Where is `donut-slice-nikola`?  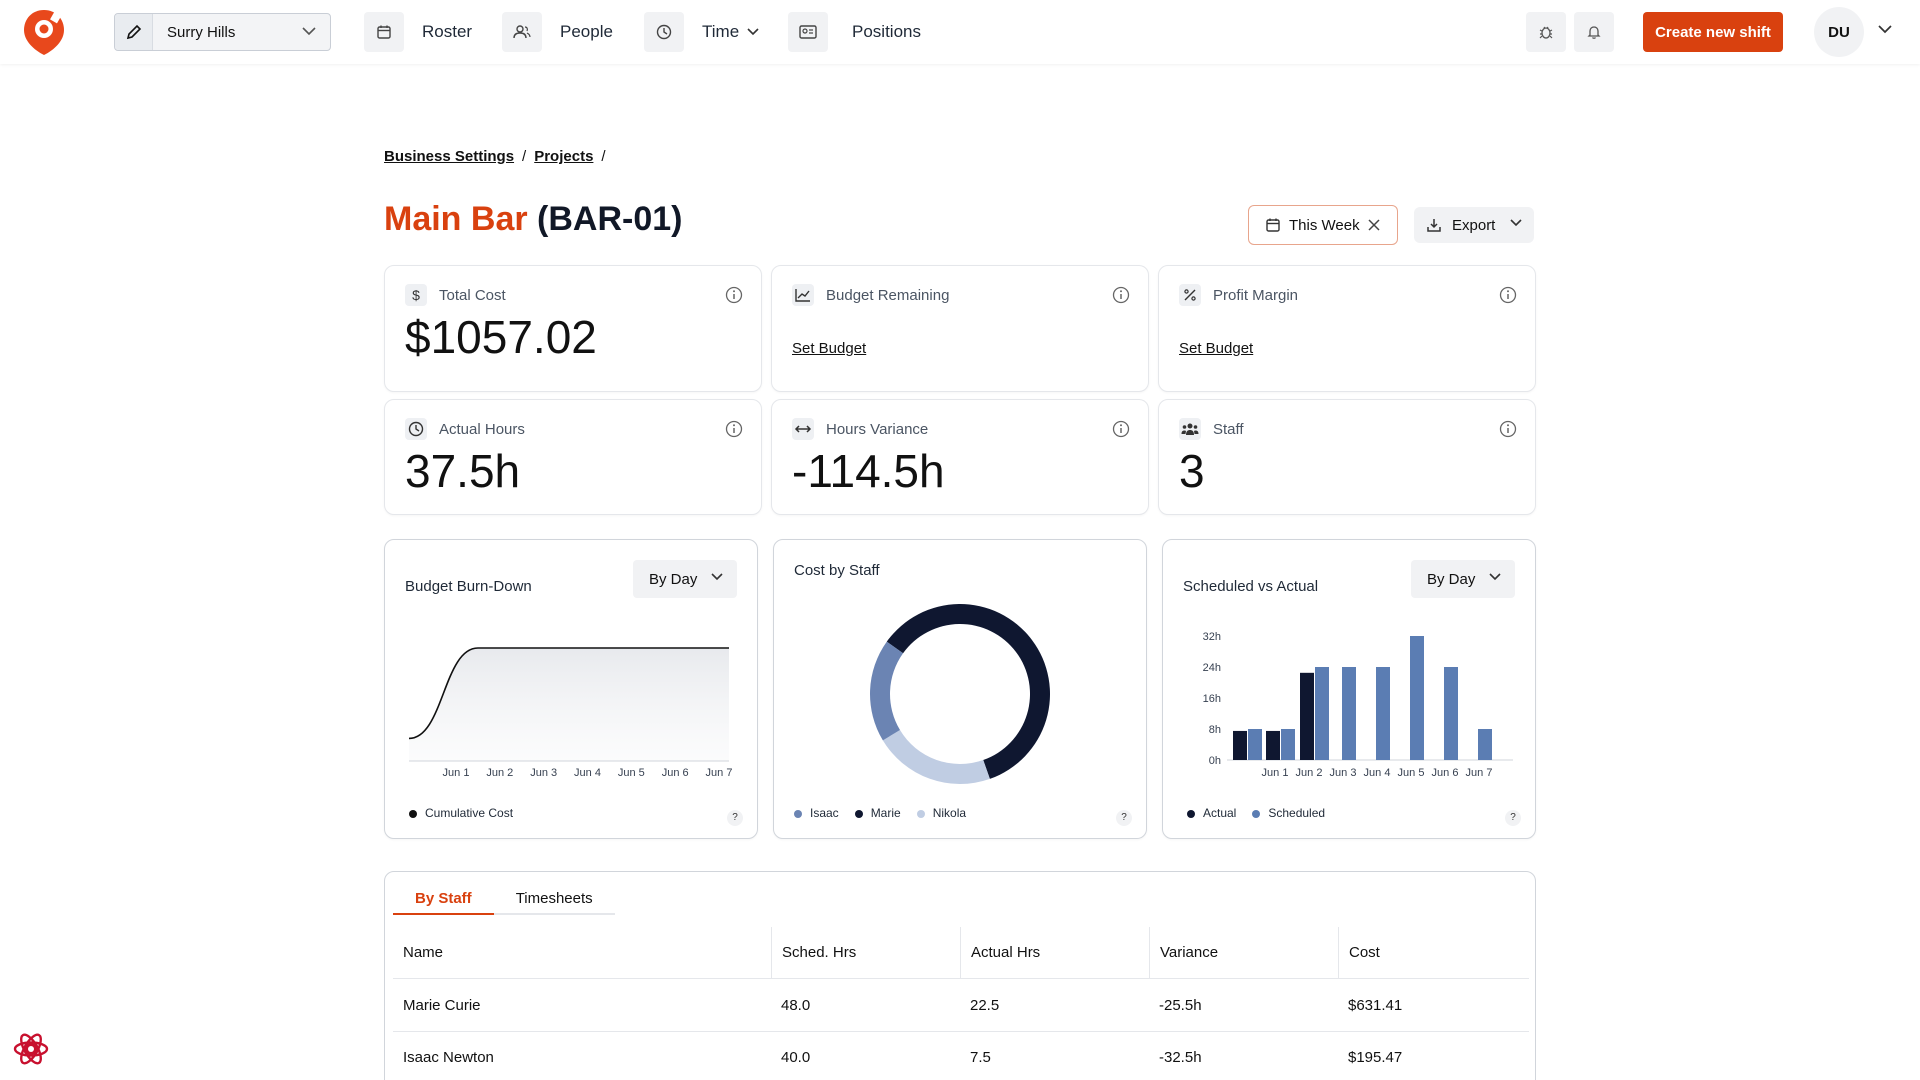 donut-slice-nikola is located at coordinates (936, 757).